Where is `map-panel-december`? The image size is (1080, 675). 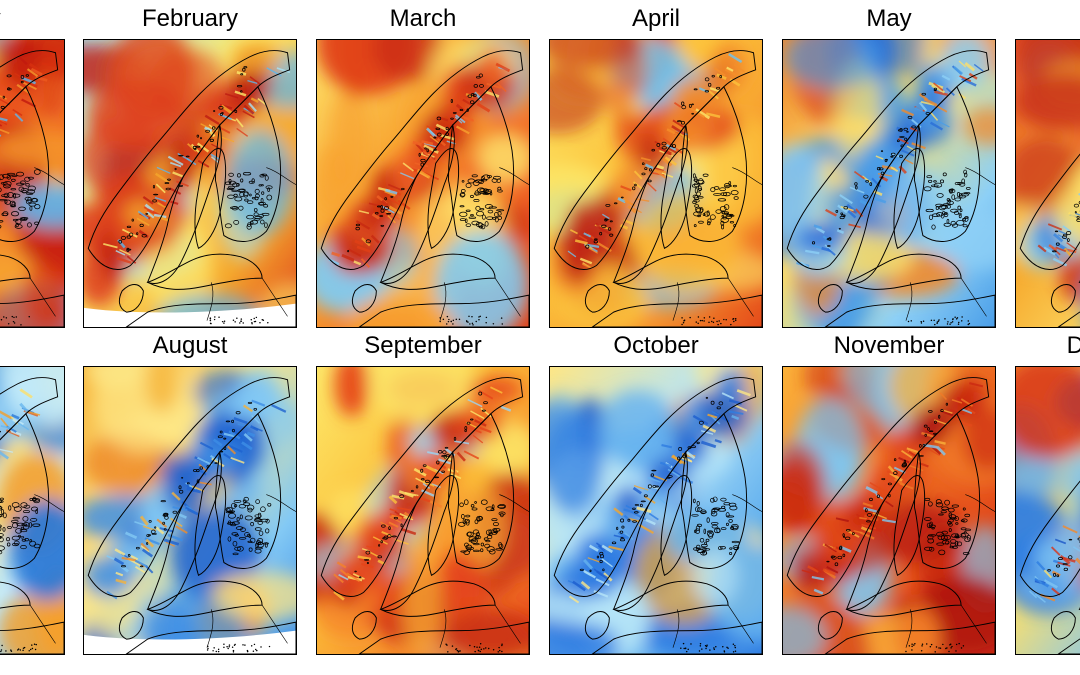
map-panel-december is located at coordinates (1047, 510).